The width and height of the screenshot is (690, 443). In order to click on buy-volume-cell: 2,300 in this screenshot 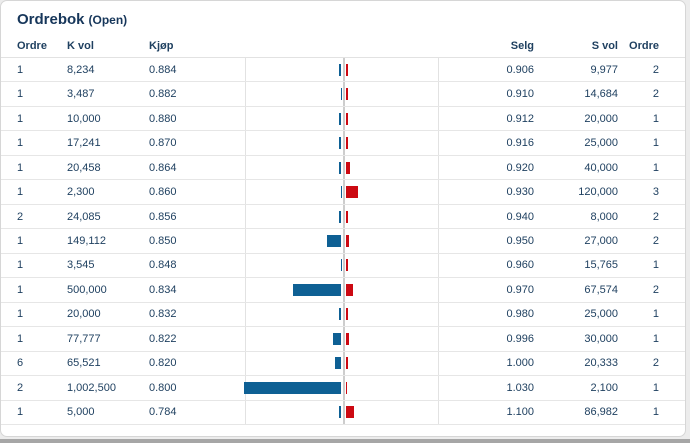, I will do `click(81, 192)`.